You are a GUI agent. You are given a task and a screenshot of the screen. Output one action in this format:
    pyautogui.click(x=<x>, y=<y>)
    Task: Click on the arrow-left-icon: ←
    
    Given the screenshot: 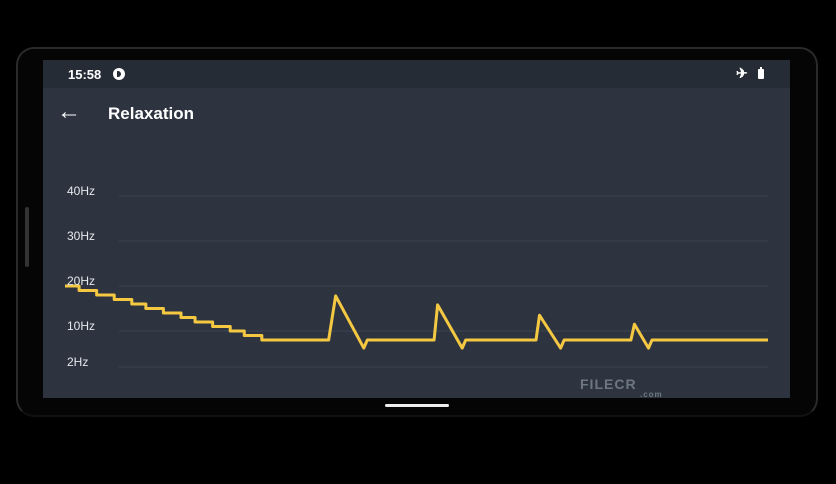 What is the action you would take?
    pyautogui.click(x=69, y=111)
    